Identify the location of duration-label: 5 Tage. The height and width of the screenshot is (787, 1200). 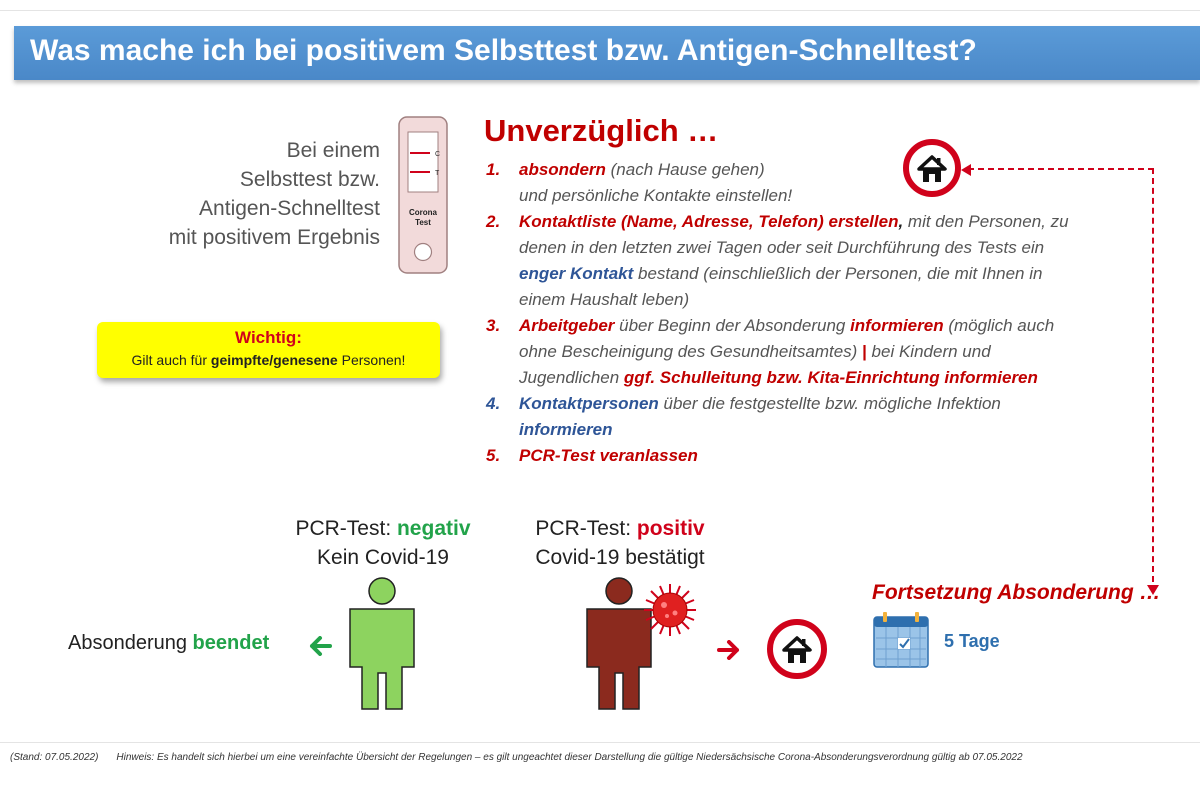
(972, 641).